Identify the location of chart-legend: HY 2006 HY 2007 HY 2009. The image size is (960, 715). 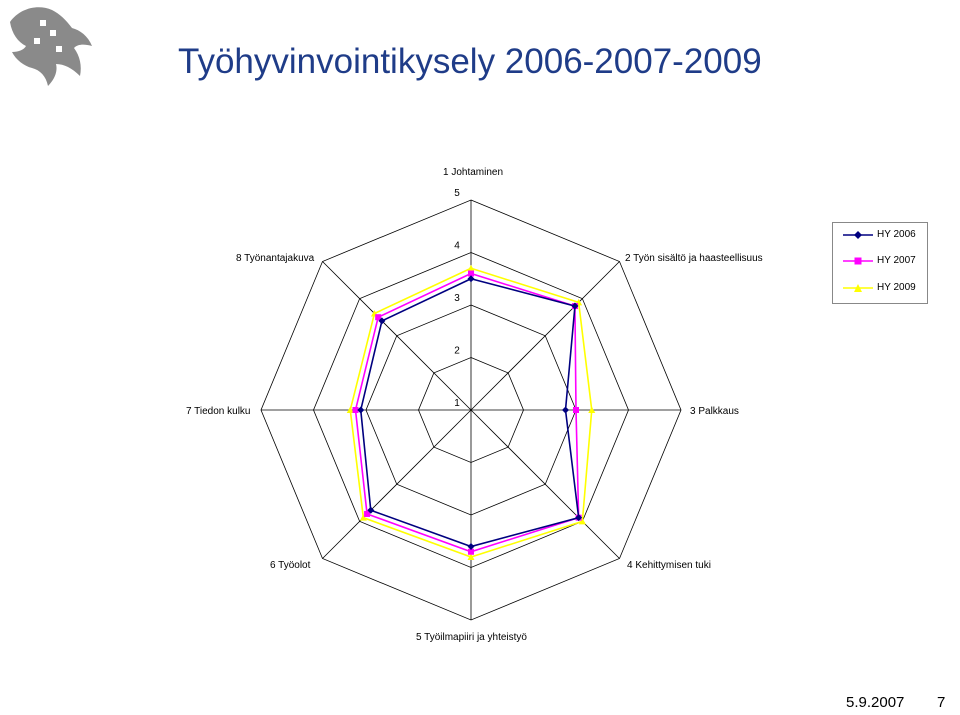
(880, 263).